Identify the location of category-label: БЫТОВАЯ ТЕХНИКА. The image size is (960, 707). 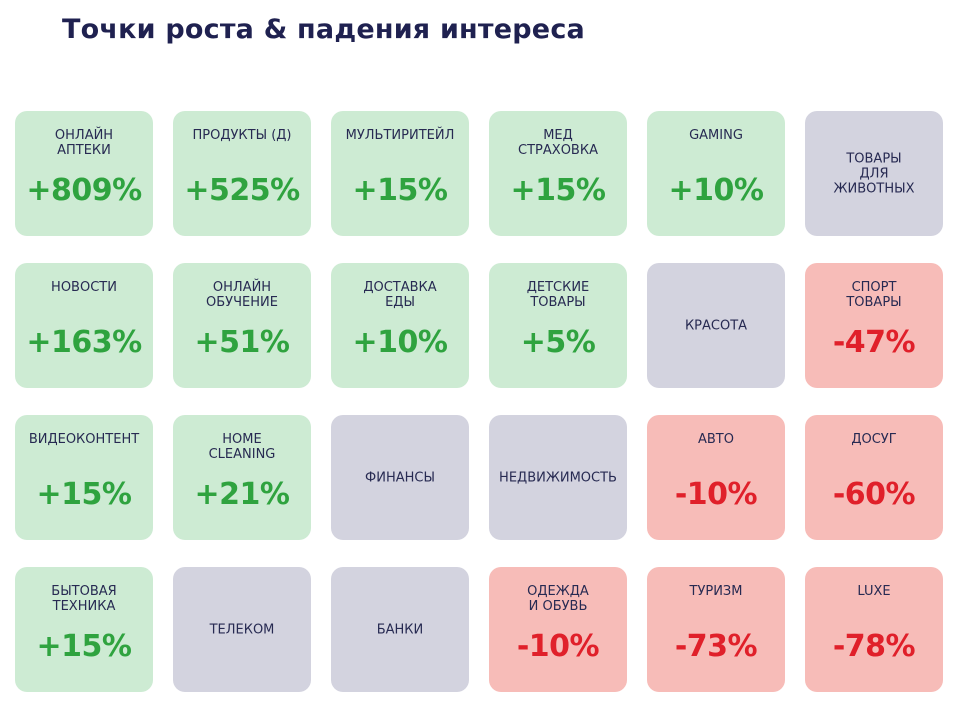
(84, 599).